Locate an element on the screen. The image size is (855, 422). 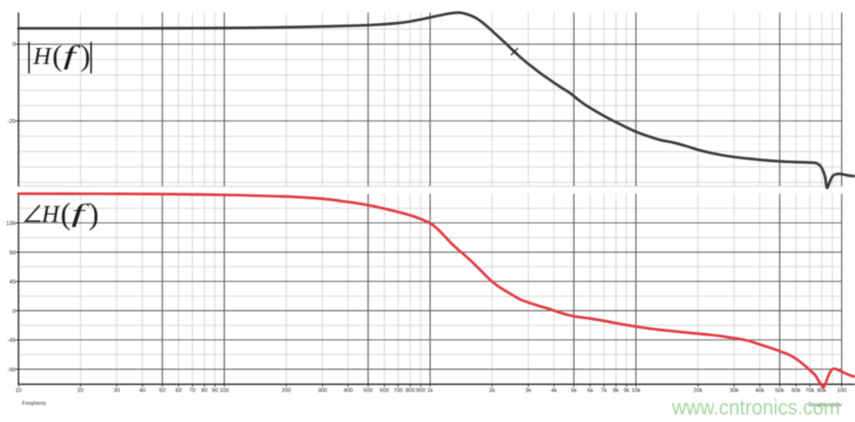
svg-text: 50k is located at coordinates (779, 391).